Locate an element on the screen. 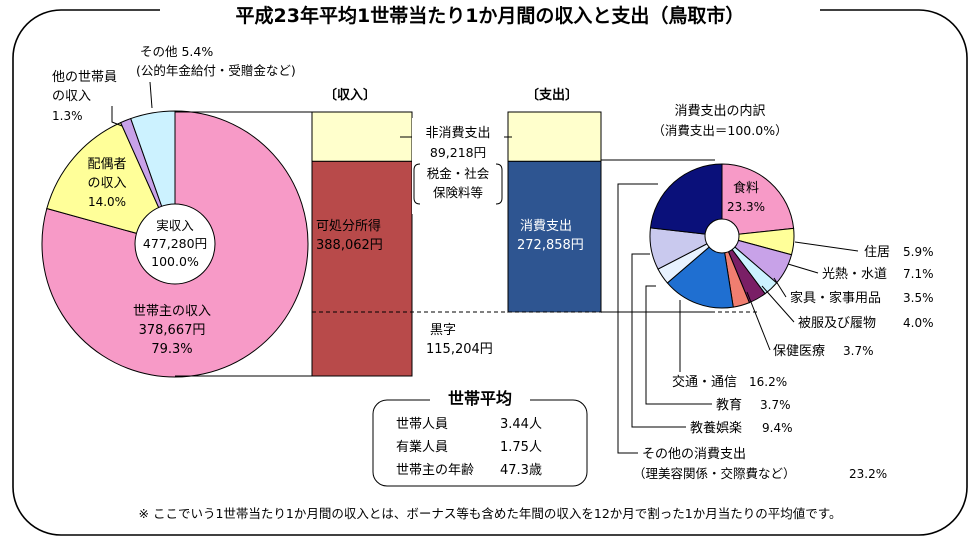  clothing-leader is located at coordinates (778, 304).